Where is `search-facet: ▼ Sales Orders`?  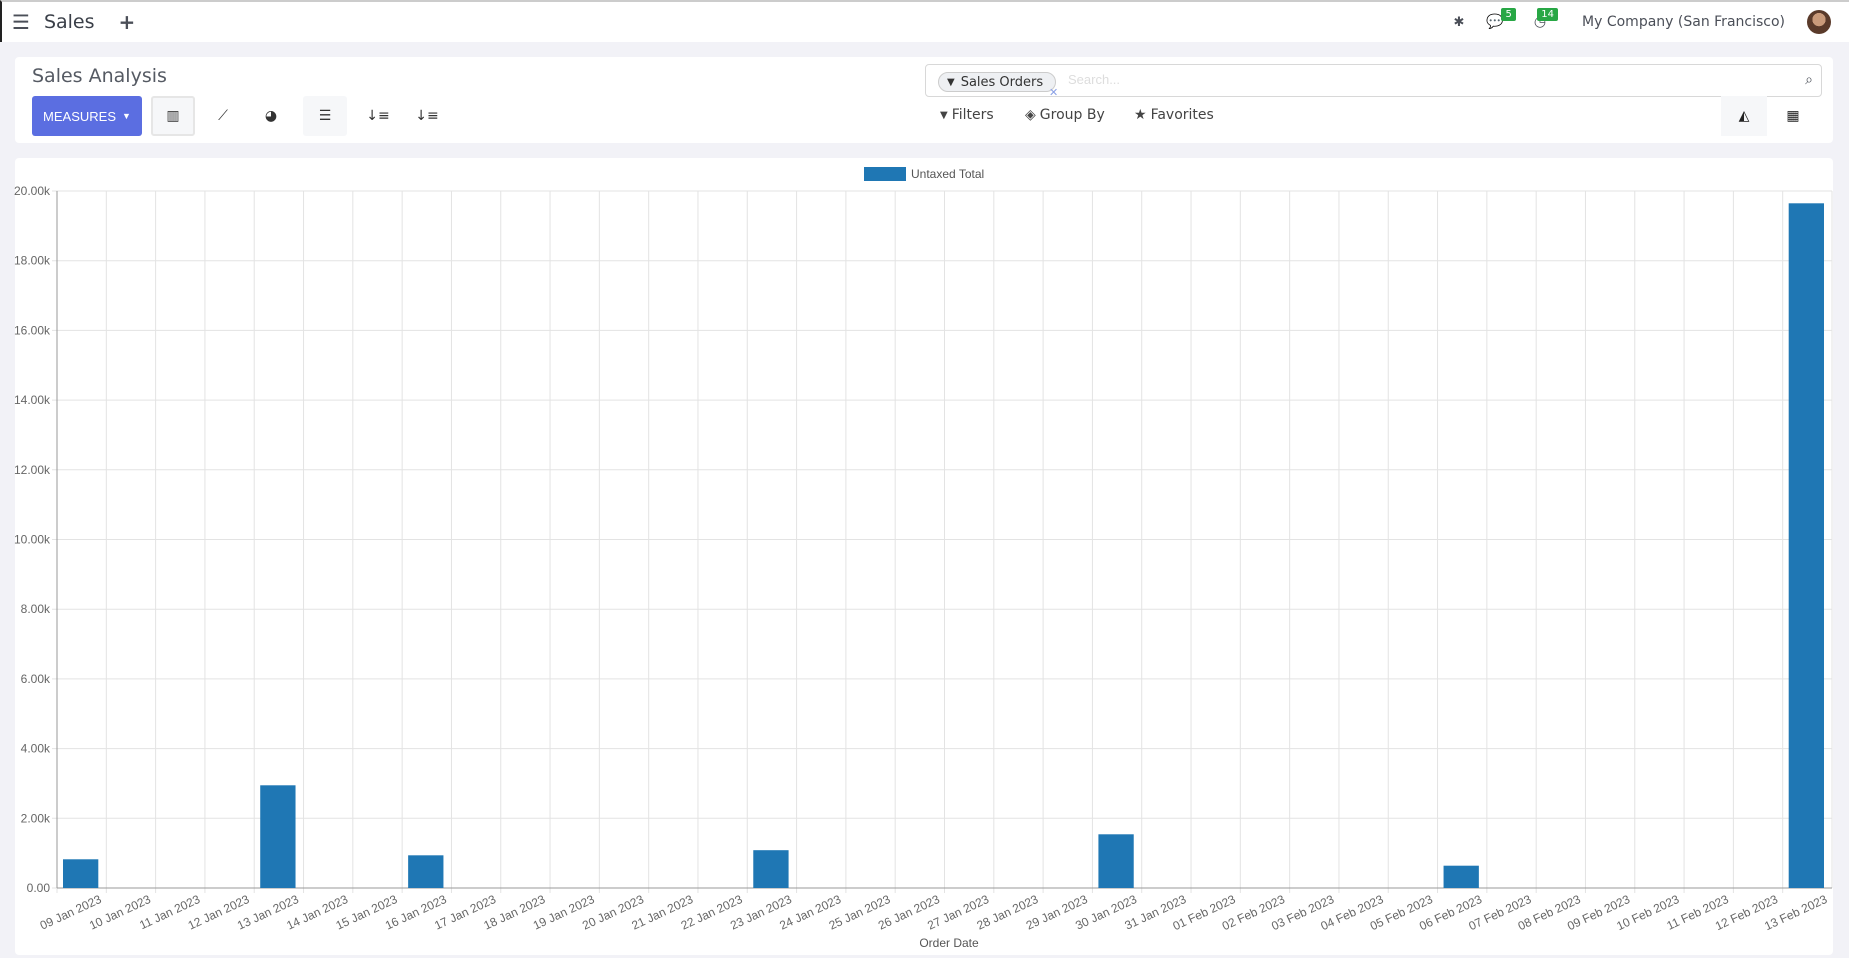 search-facet: ▼ Sales Orders is located at coordinates (997, 82).